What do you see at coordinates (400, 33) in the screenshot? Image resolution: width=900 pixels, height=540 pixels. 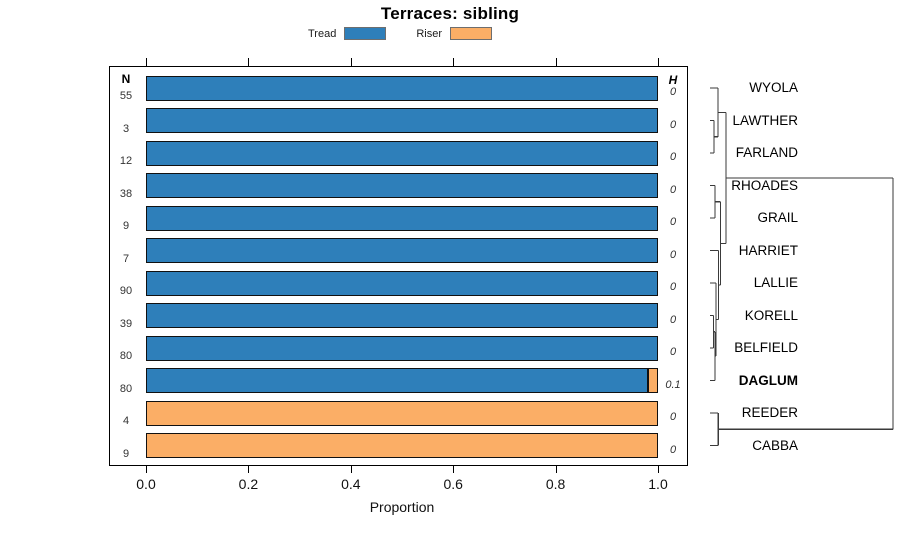 I see `legend: Tread Riser` at bounding box center [400, 33].